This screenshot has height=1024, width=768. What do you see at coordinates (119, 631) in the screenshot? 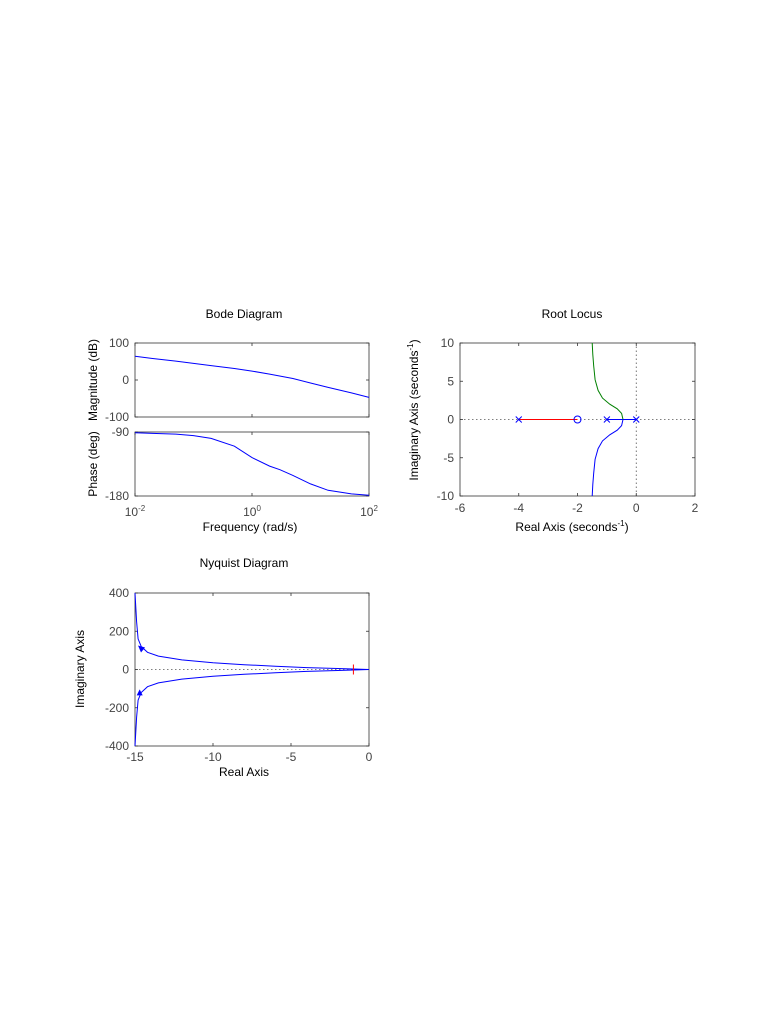
I see `nyquist-y-tick-label: 200` at bounding box center [119, 631].